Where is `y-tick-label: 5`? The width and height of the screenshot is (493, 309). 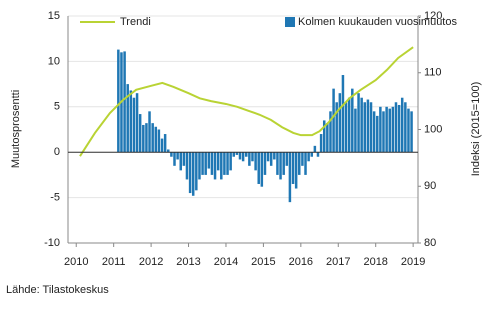 y-tick-label: 5 is located at coordinates (57, 107).